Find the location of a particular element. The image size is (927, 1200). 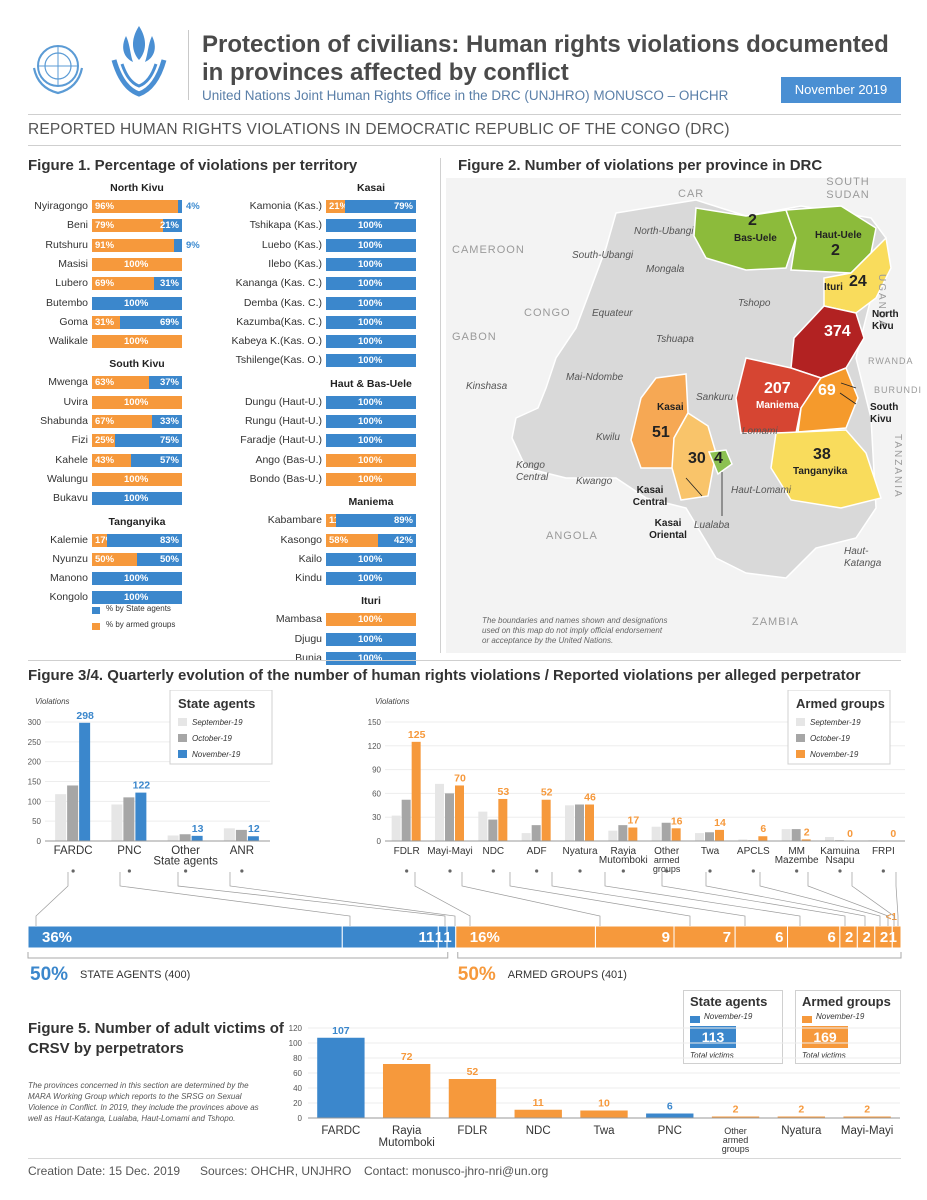

country-burundi: BURUNDI is located at coordinates (898, 390).